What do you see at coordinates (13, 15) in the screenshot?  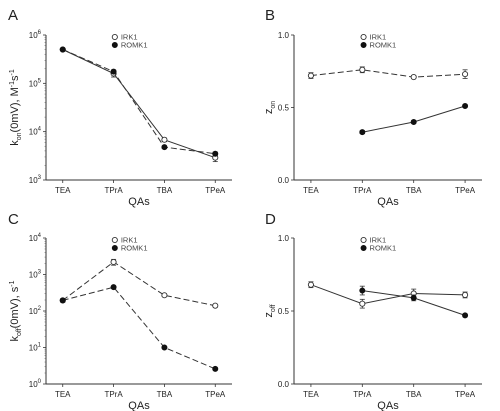 I see `panel-letter-a: A` at bounding box center [13, 15].